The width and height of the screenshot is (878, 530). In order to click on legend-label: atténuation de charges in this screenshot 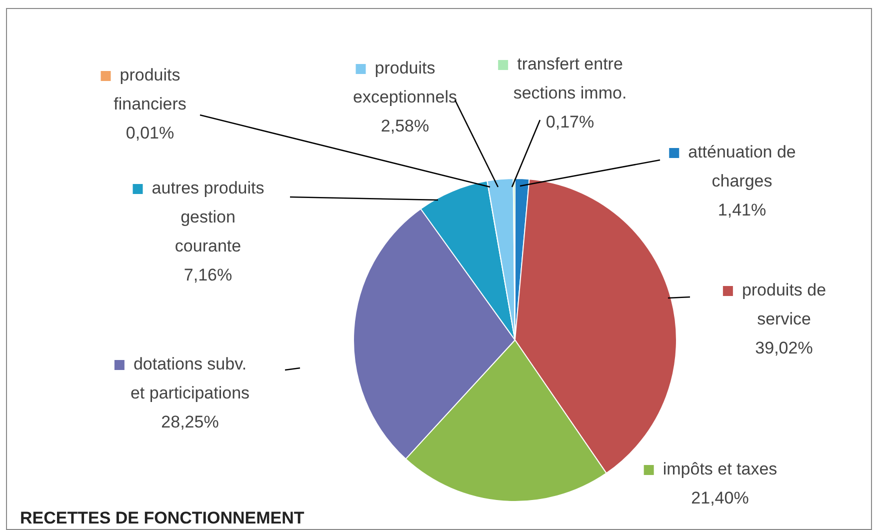, I will do `click(742, 166)`.